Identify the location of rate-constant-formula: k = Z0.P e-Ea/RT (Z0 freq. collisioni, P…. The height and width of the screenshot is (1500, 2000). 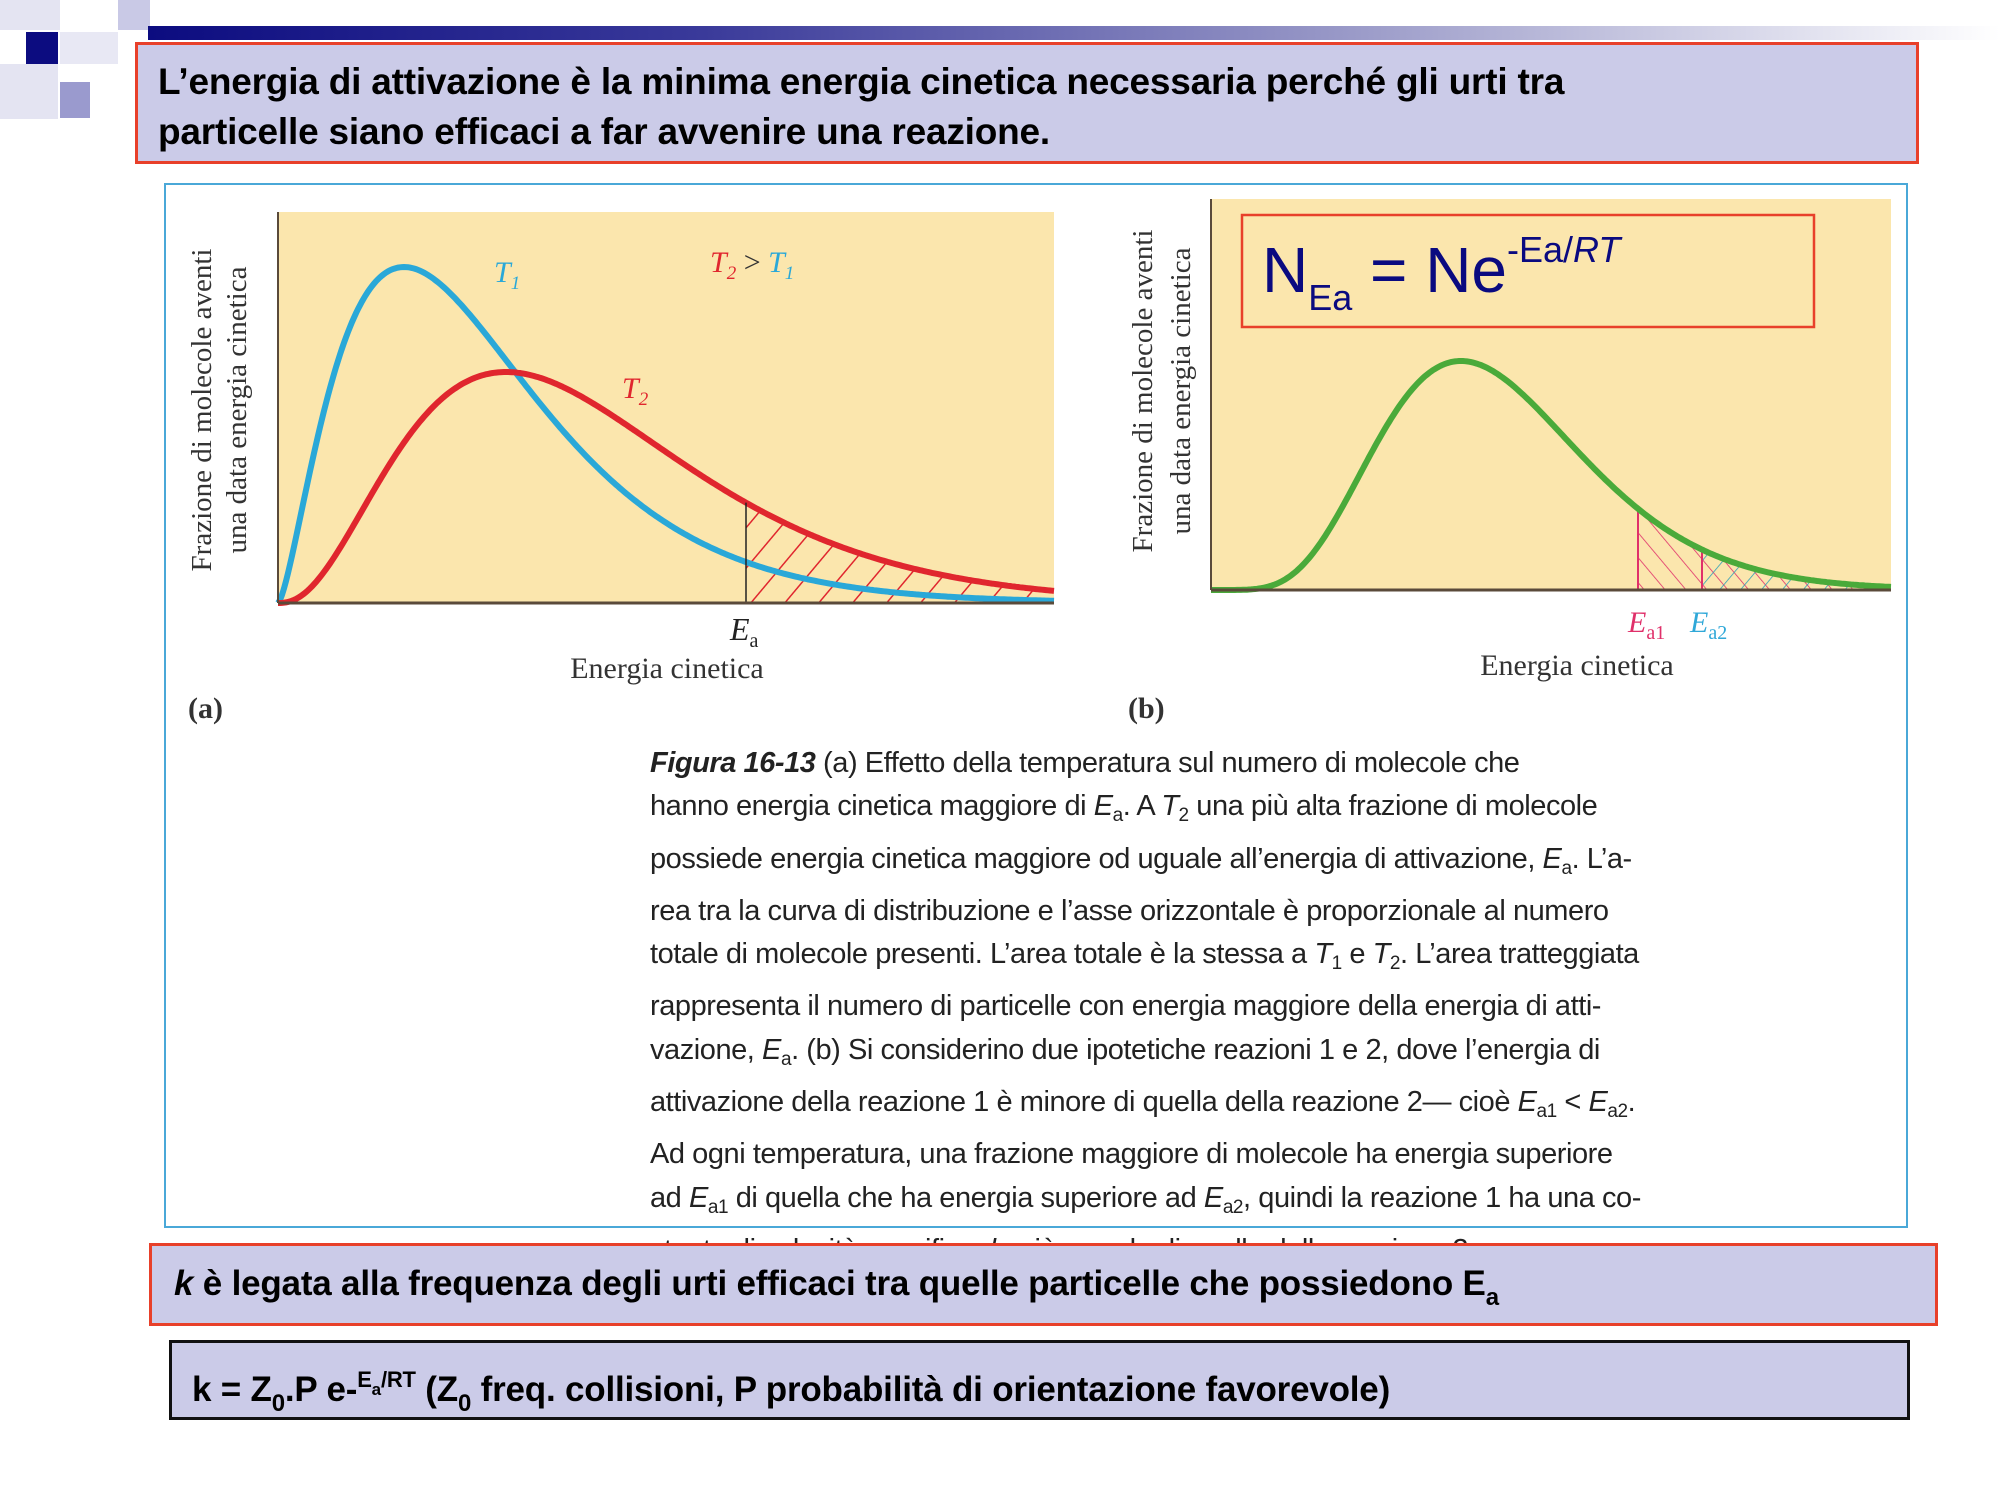
(1049, 1392).